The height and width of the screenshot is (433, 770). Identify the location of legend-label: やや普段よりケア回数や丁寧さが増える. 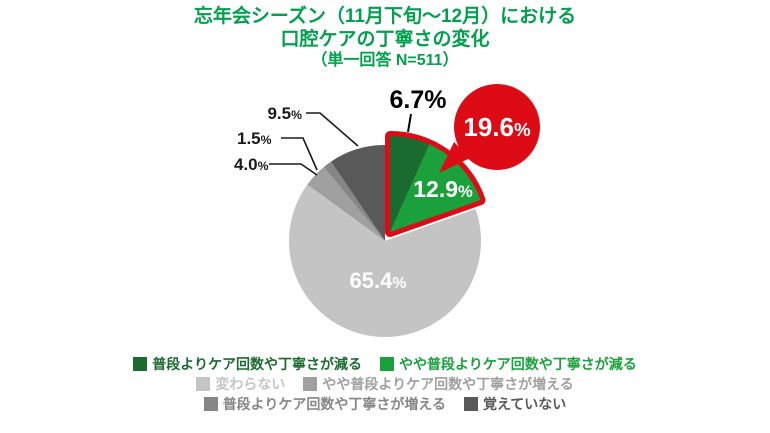
(448, 384).